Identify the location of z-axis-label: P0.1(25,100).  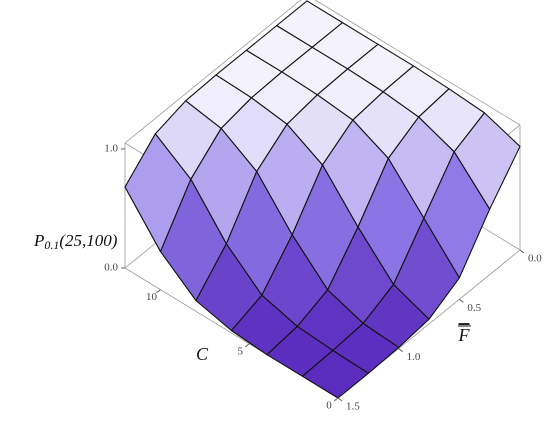
(75, 241).